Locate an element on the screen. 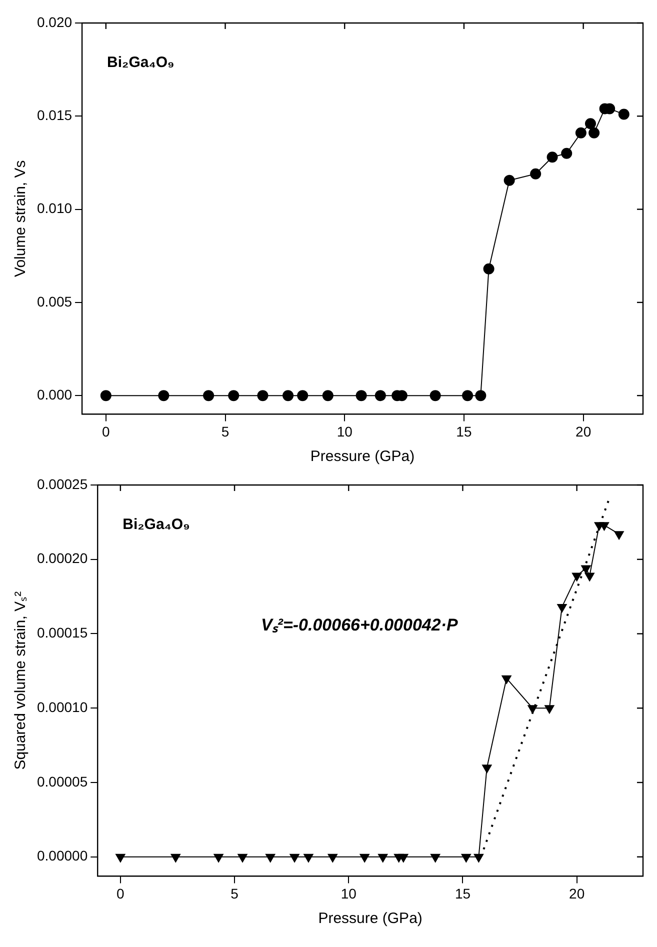 The height and width of the screenshot is (947, 657). y-tick-label: 0.00025 is located at coordinates (62, 484).